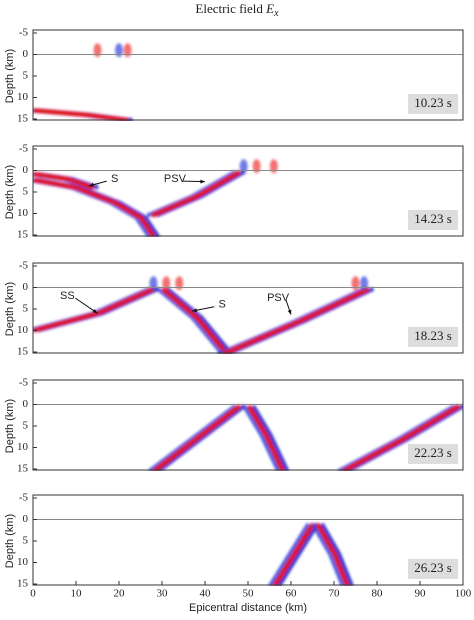  I want to click on x-tick-label: 30, so click(163, 594).